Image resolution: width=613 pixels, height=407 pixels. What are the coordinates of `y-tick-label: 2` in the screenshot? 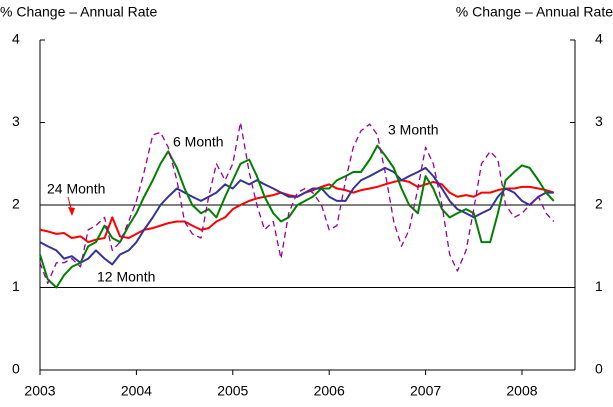 It's located at (16, 204).